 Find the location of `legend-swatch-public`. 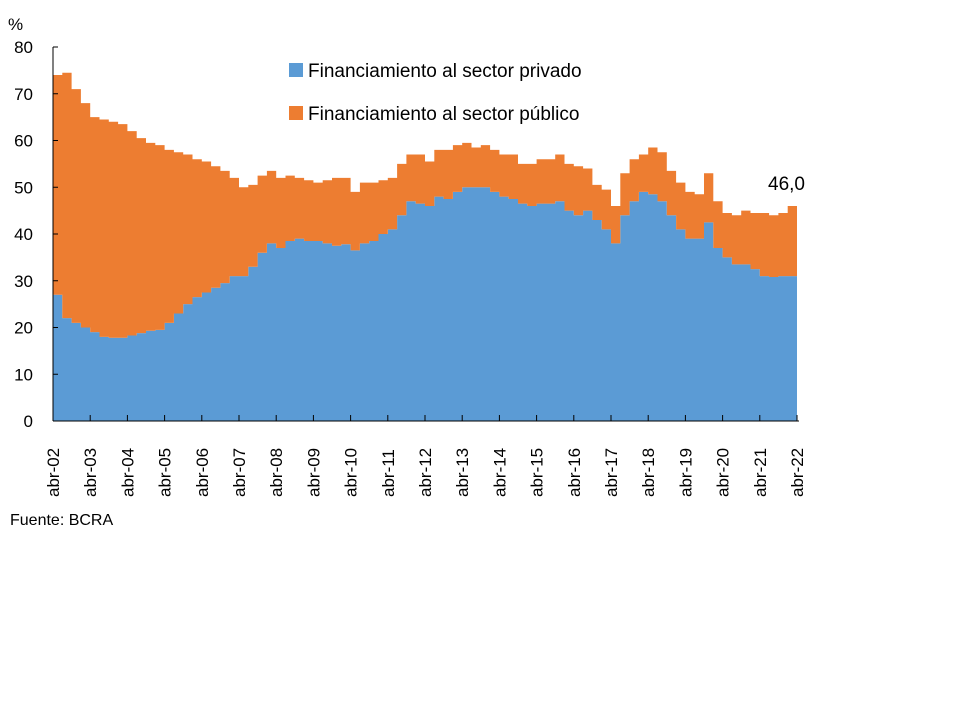

legend-swatch-public is located at coordinates (296, 113).